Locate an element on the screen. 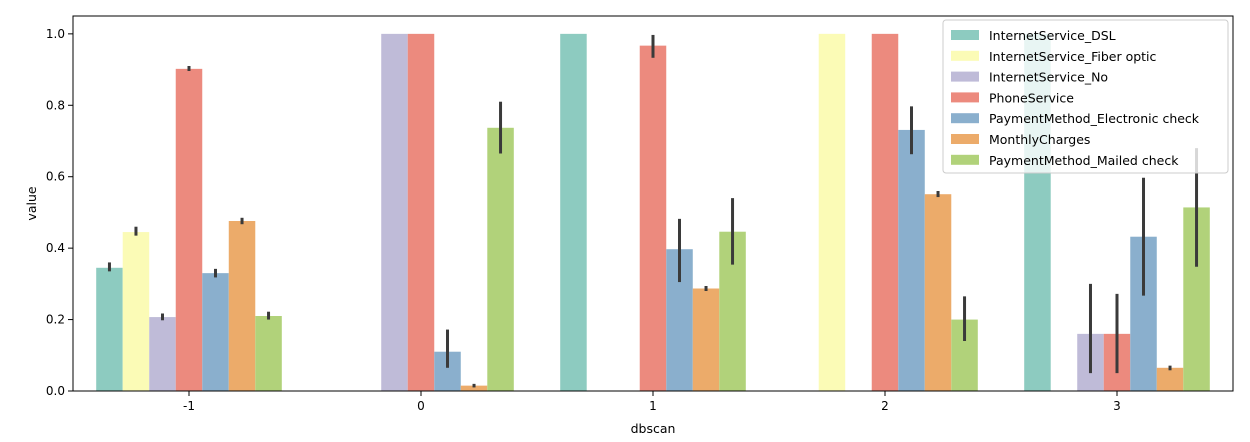  legend-box is located at coordinates (1085, 96).